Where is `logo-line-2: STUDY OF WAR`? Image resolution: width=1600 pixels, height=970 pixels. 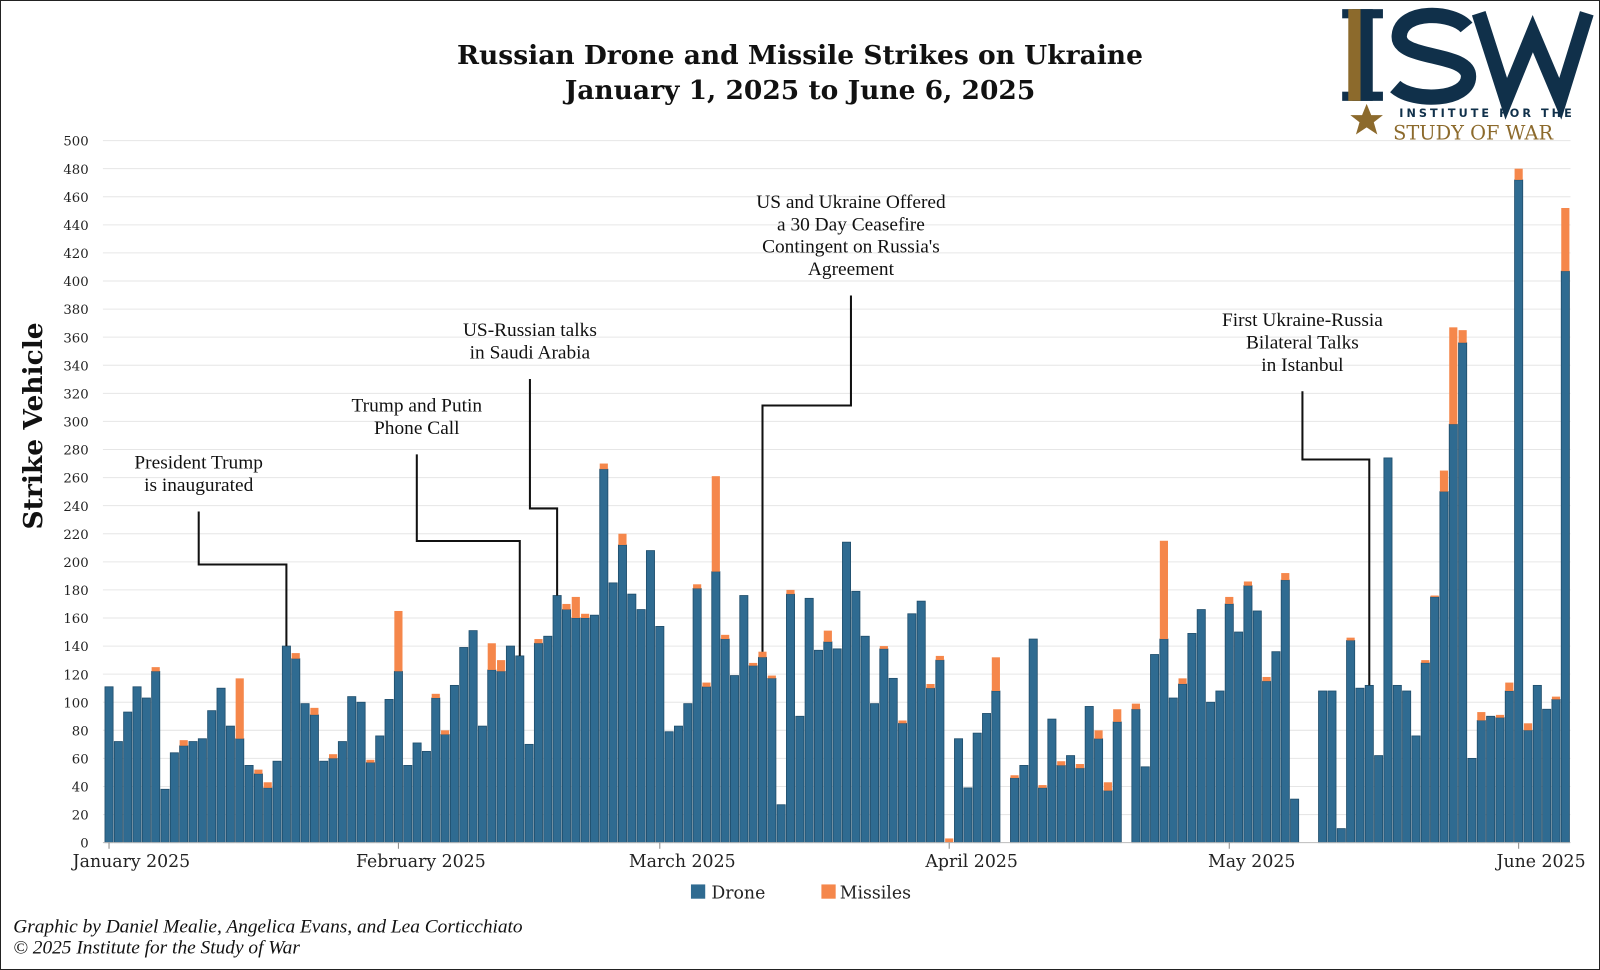
logo-line-2: STUDY OF WAR is located at coordinates (1473, 133).